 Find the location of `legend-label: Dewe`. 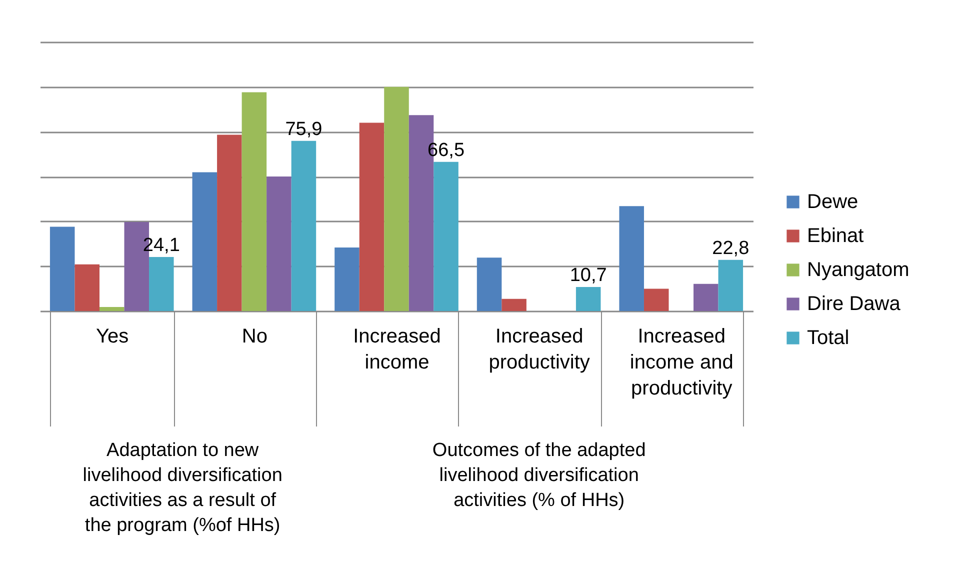

legend-label: Dewe is located at coordinates (832, 202).